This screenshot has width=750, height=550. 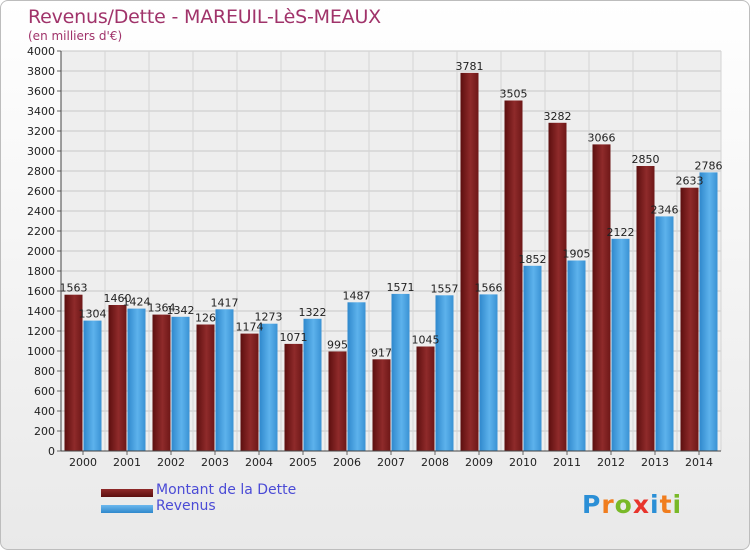 What do you see at coordinates (690, 181) in the screenshot?
I see `data-label-debt: 2633` at bounding box center [690, 181].